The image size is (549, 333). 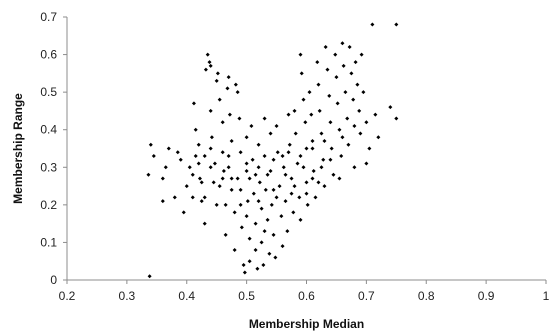 What do you see at coordinates (48, 205) in the screenshot?
I see `y-tick-label: 0.2` at bounding box center [48, 205].